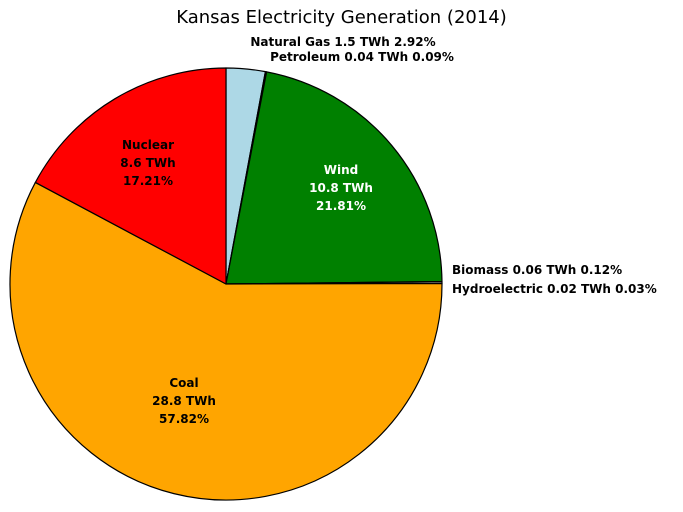 Image resolution: width=683 pixels, height=512 pixels. I want to click on pie-slice-wind, so click(334, 178).